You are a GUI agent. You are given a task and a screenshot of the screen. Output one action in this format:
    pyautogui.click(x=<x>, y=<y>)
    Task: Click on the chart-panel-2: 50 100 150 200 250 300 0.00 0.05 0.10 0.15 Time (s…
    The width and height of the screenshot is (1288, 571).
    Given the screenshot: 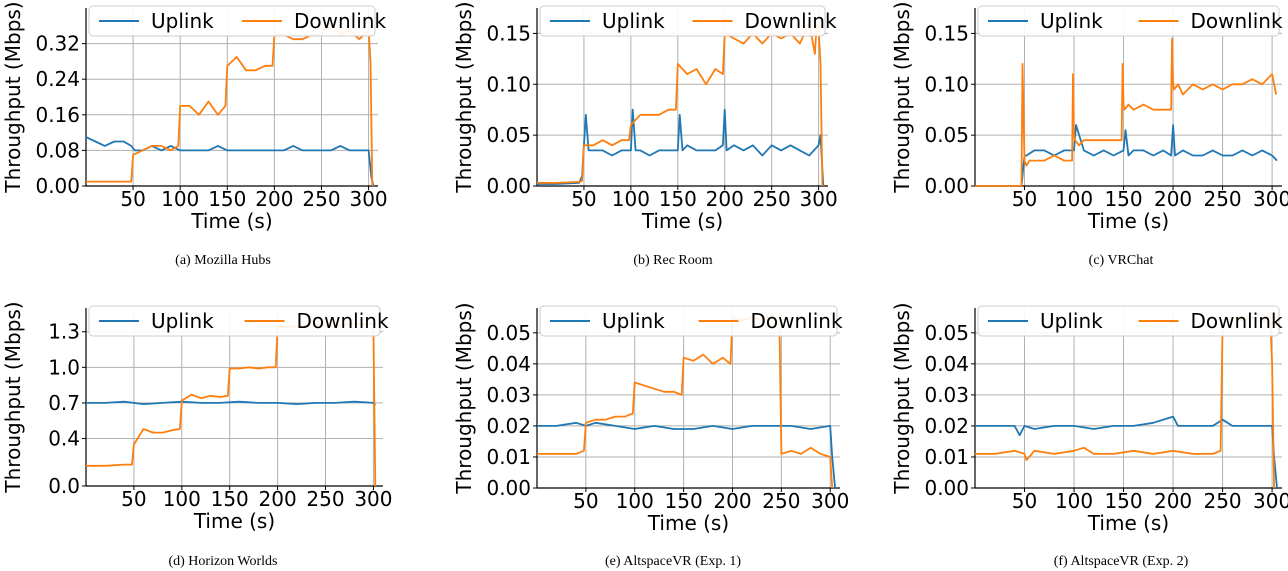 What is the action you would take?
    pyautogui.click(x=1089, y=134)
    